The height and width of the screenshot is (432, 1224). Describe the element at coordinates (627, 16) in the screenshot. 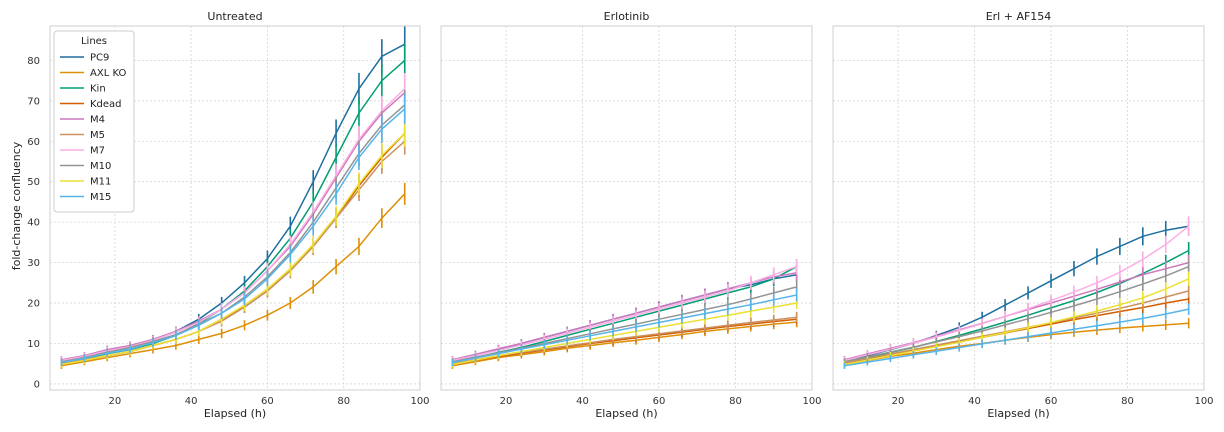

I see `panel-title: Erlotinib` at that location.